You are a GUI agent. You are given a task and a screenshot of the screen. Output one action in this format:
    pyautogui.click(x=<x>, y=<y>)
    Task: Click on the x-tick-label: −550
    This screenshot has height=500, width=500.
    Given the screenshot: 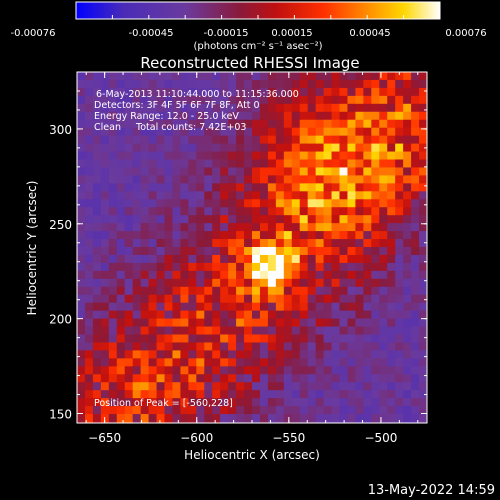 What is the action you would take?
    pyautogui.click(x=288, y=438)
    